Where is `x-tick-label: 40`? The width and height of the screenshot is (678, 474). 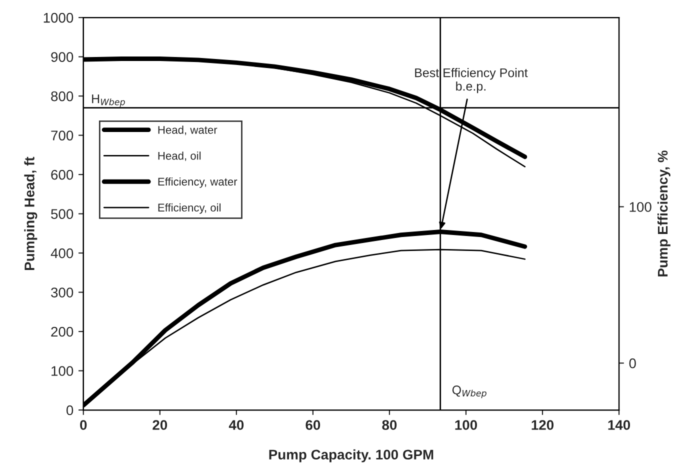 x-tick-label: 40 is located at coordinates (236, 425).